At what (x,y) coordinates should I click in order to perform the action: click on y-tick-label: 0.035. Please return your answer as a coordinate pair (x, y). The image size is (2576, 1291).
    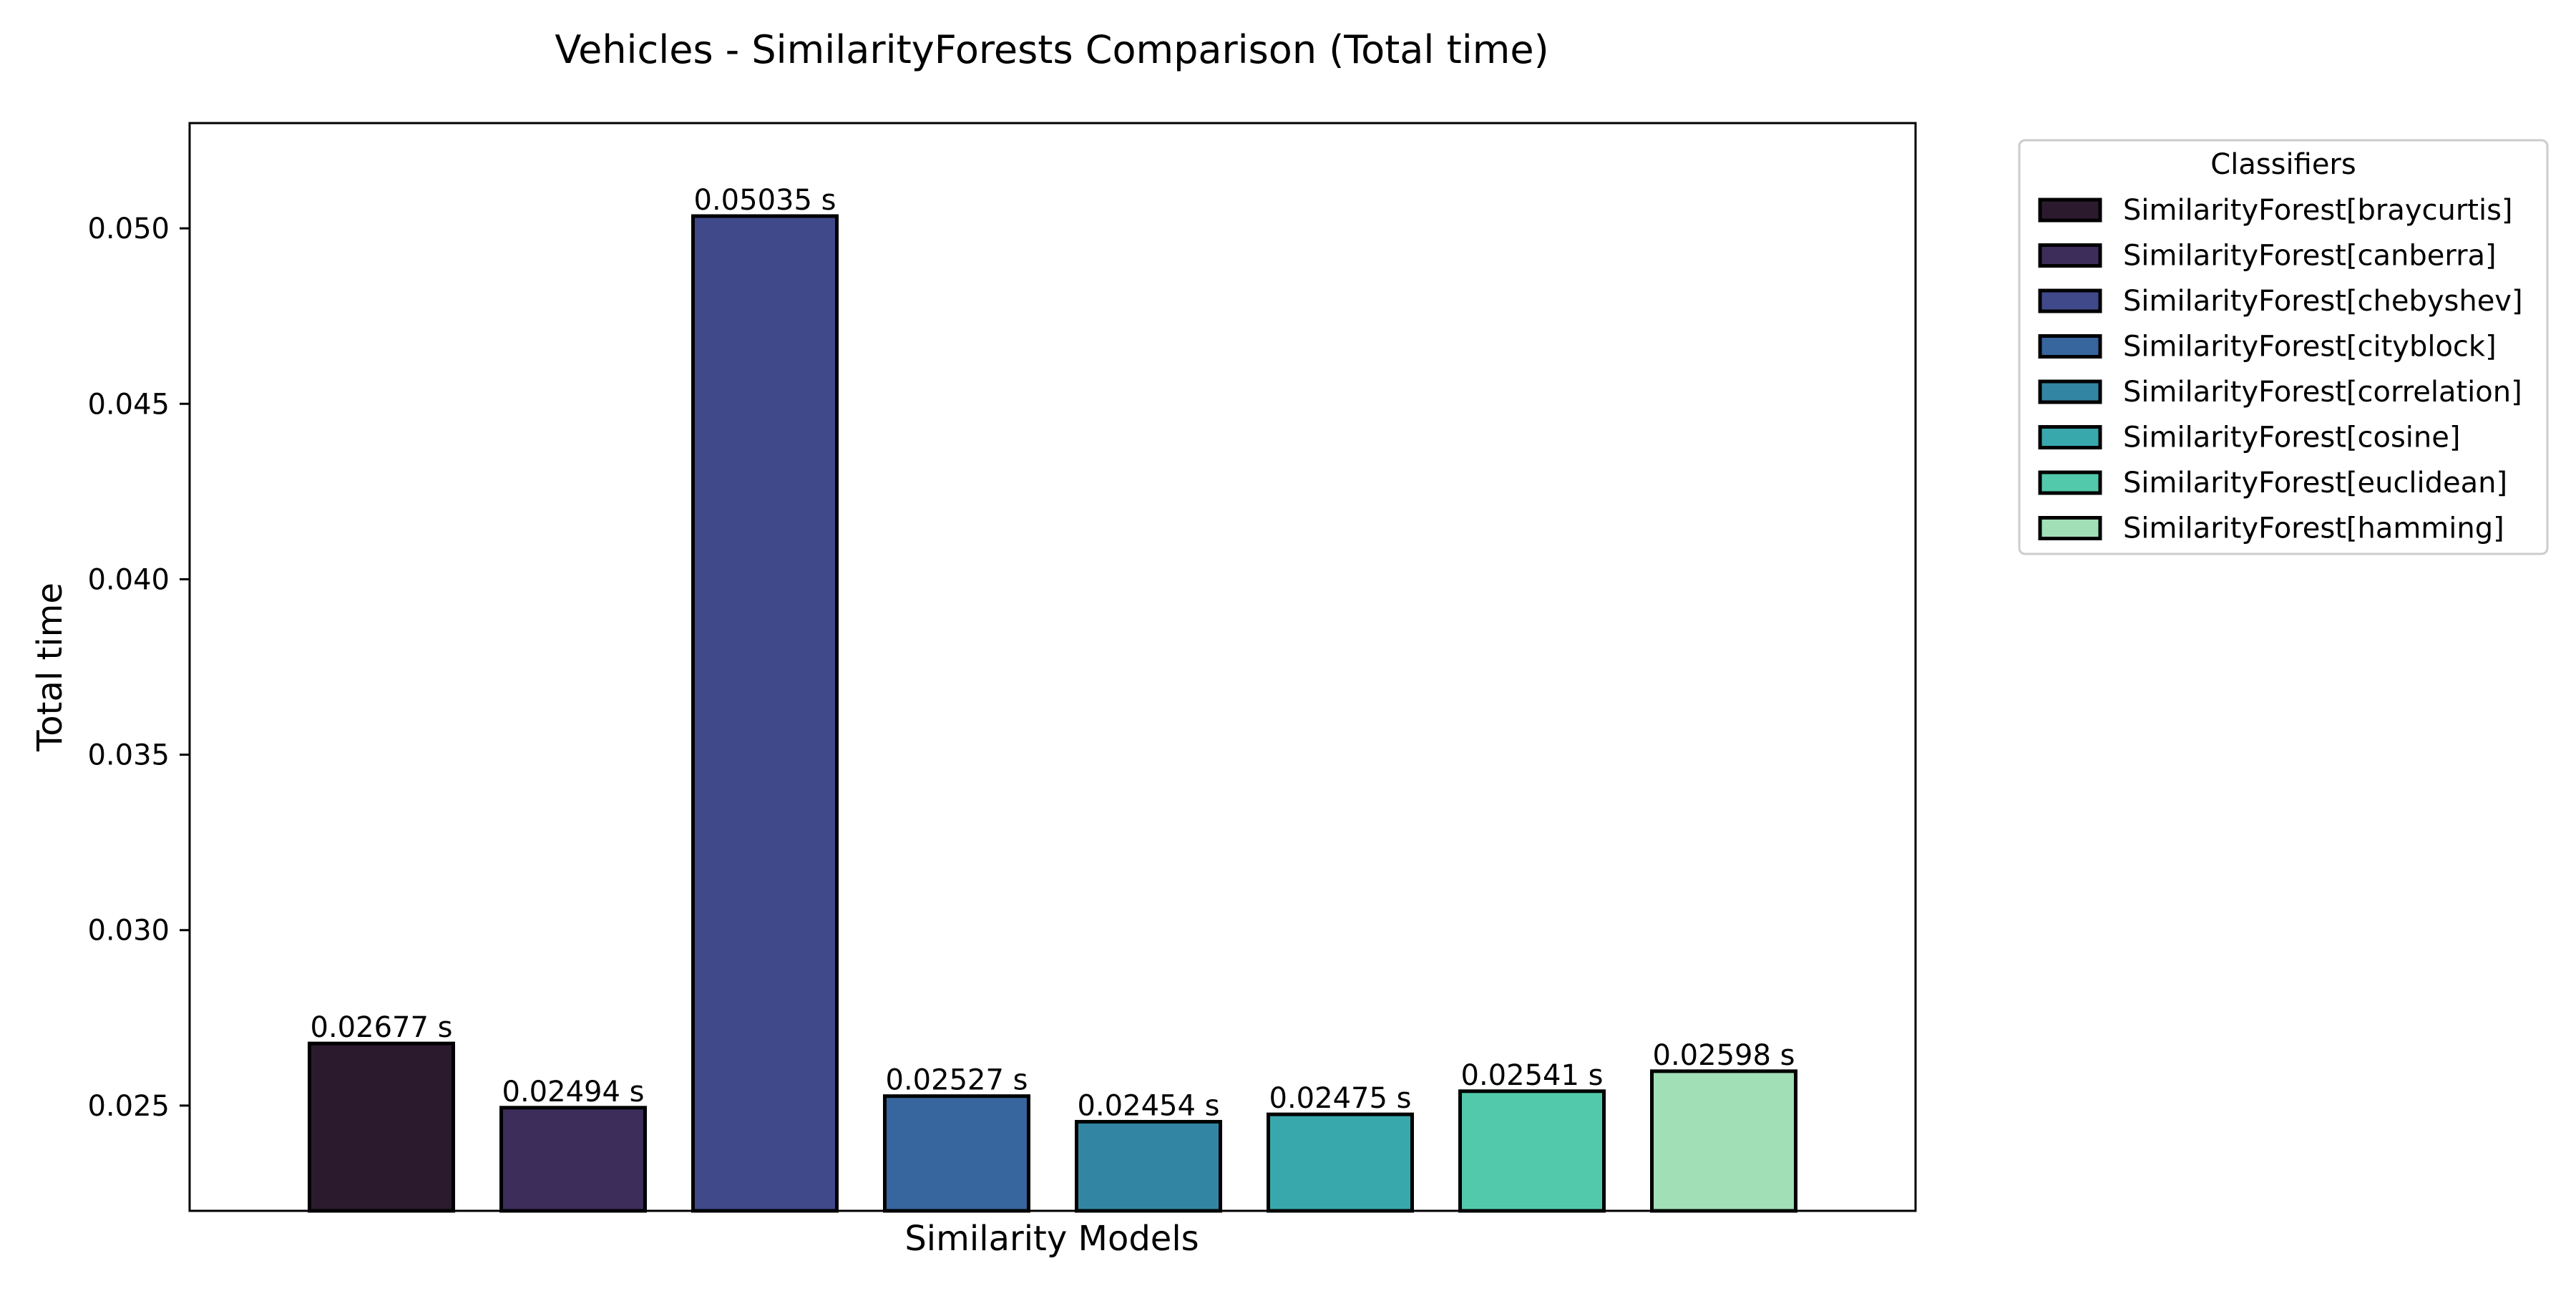
    Looking at the image, I should click on (128, 755).